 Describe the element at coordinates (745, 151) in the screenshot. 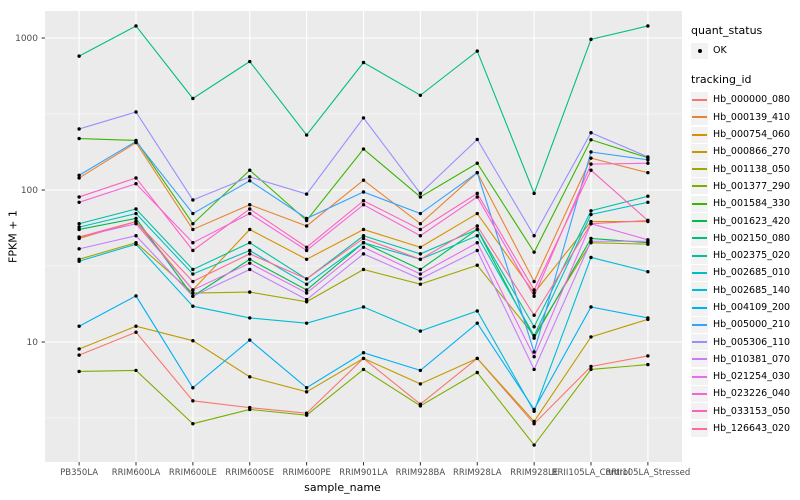

I see `legend-item-Hb_000866_270: Hb_000866_270` at that location.